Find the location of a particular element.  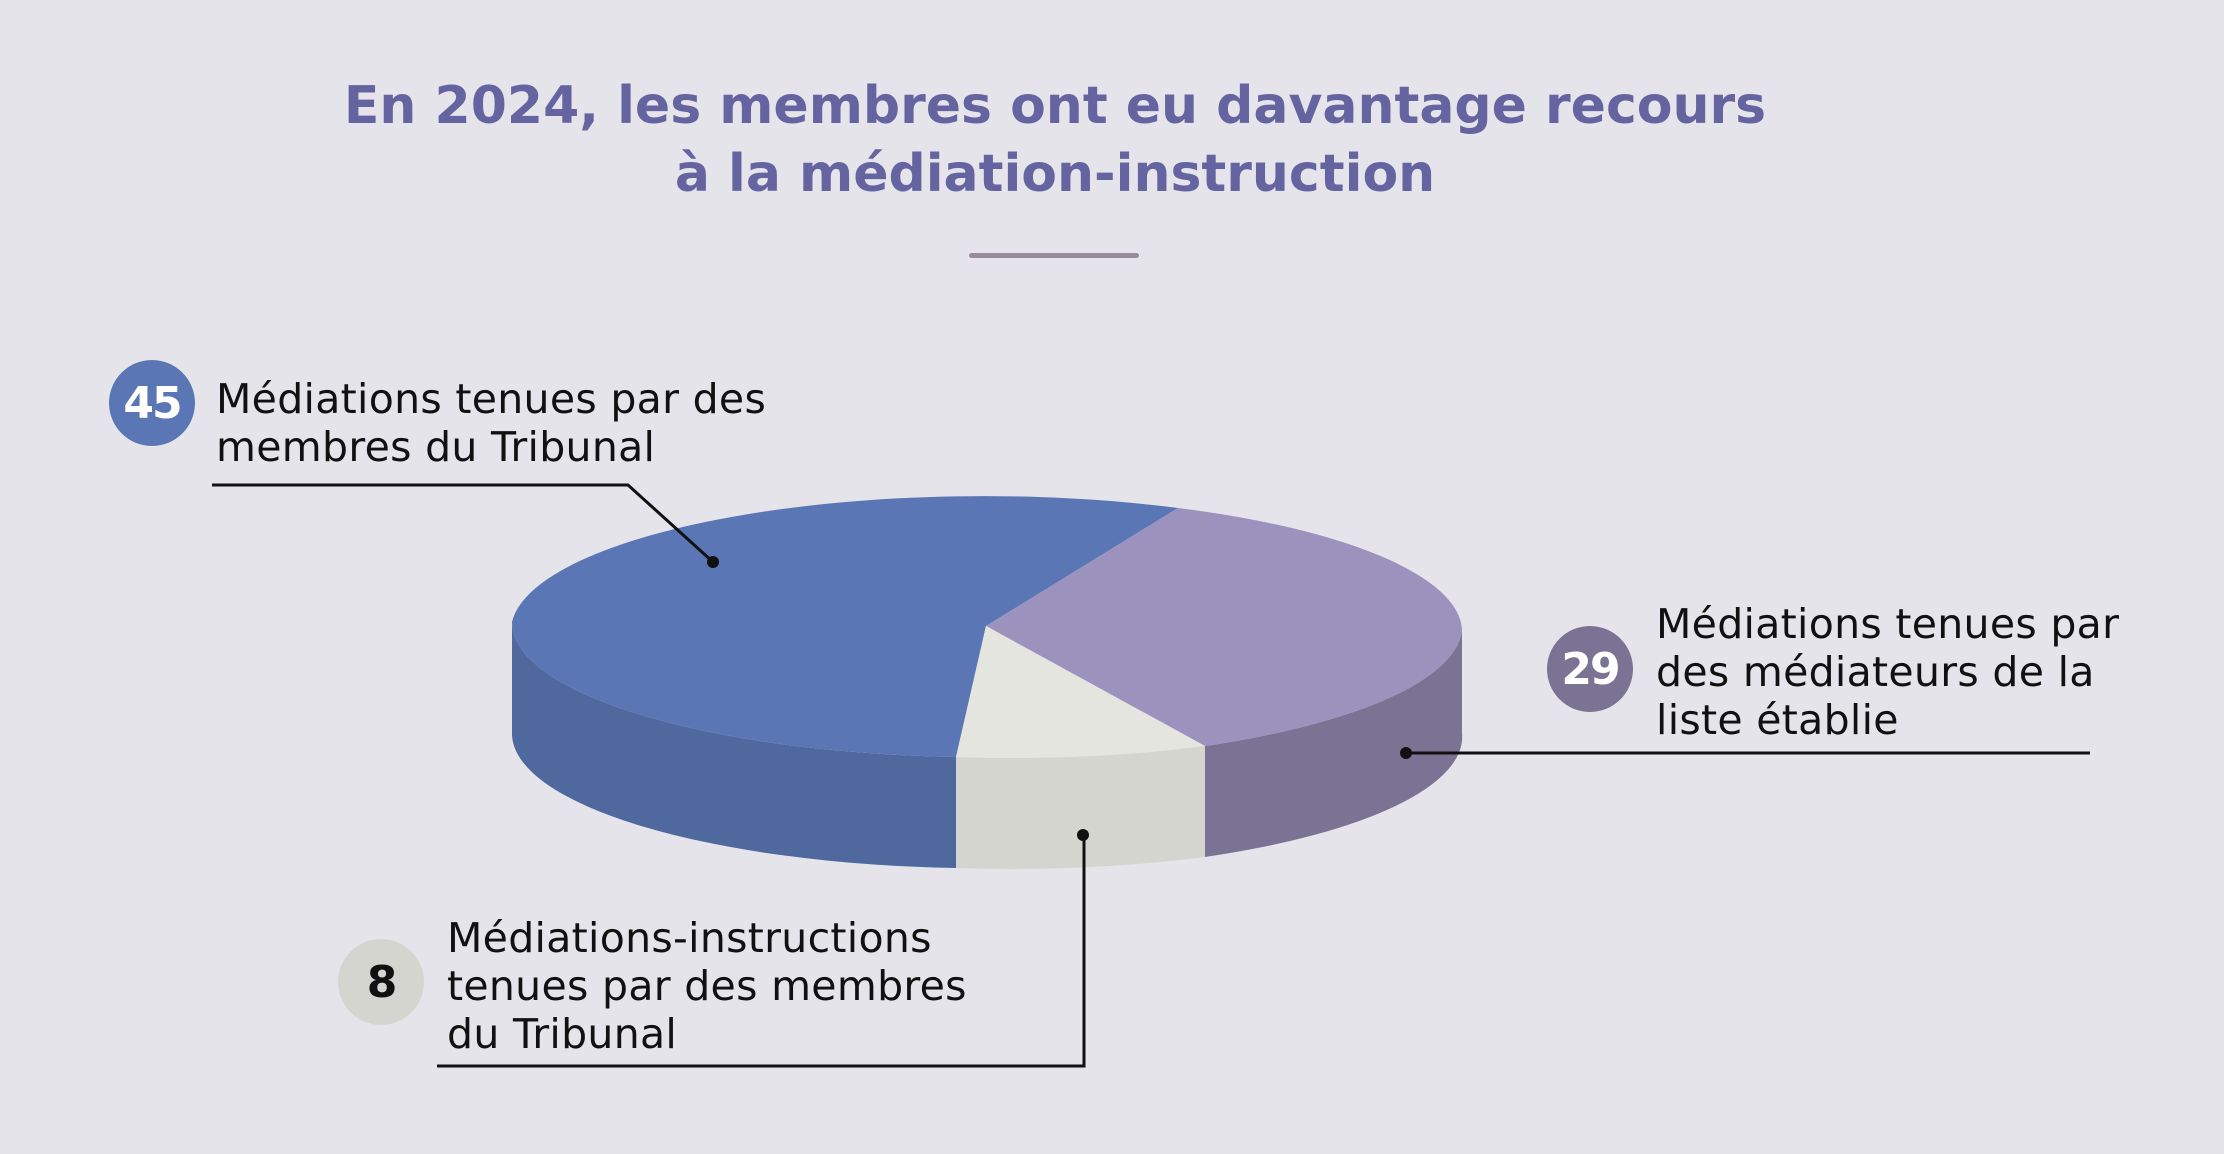

slice-side-members is located at coordinates (733, 745).